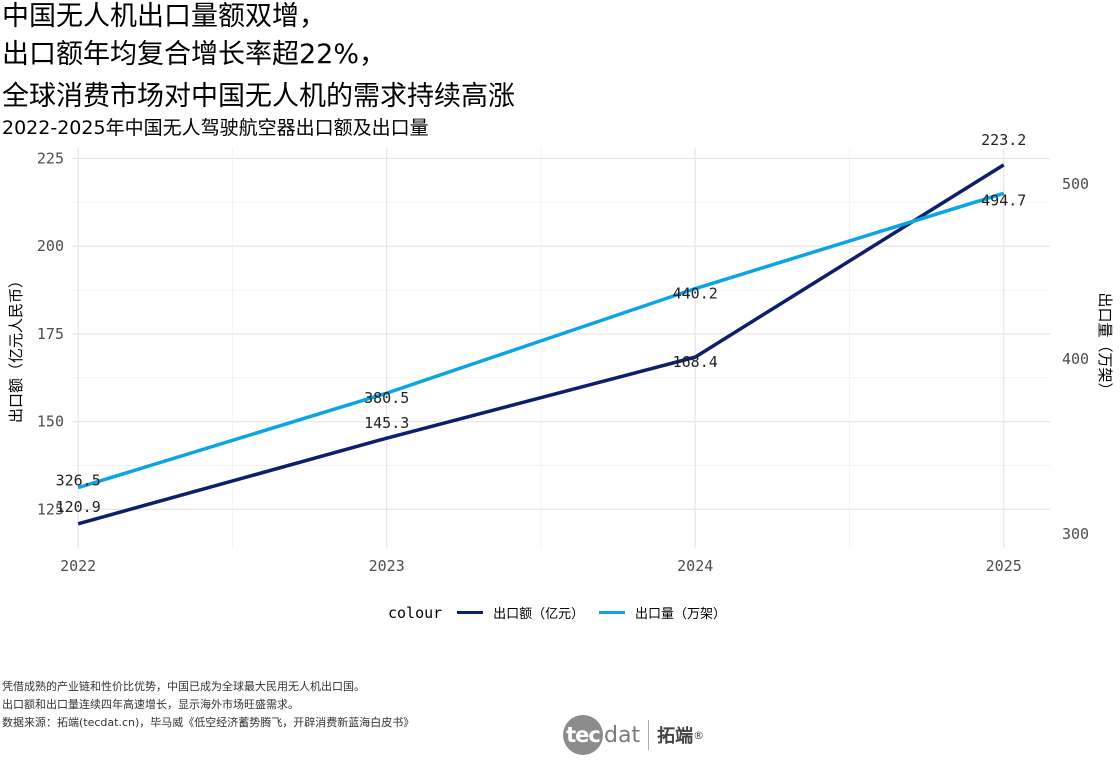 The width and height of the screenshot is (1120, 784). I want to click on y-left-axis-label: 出口额（亿元人民币）, so click(16, 348).